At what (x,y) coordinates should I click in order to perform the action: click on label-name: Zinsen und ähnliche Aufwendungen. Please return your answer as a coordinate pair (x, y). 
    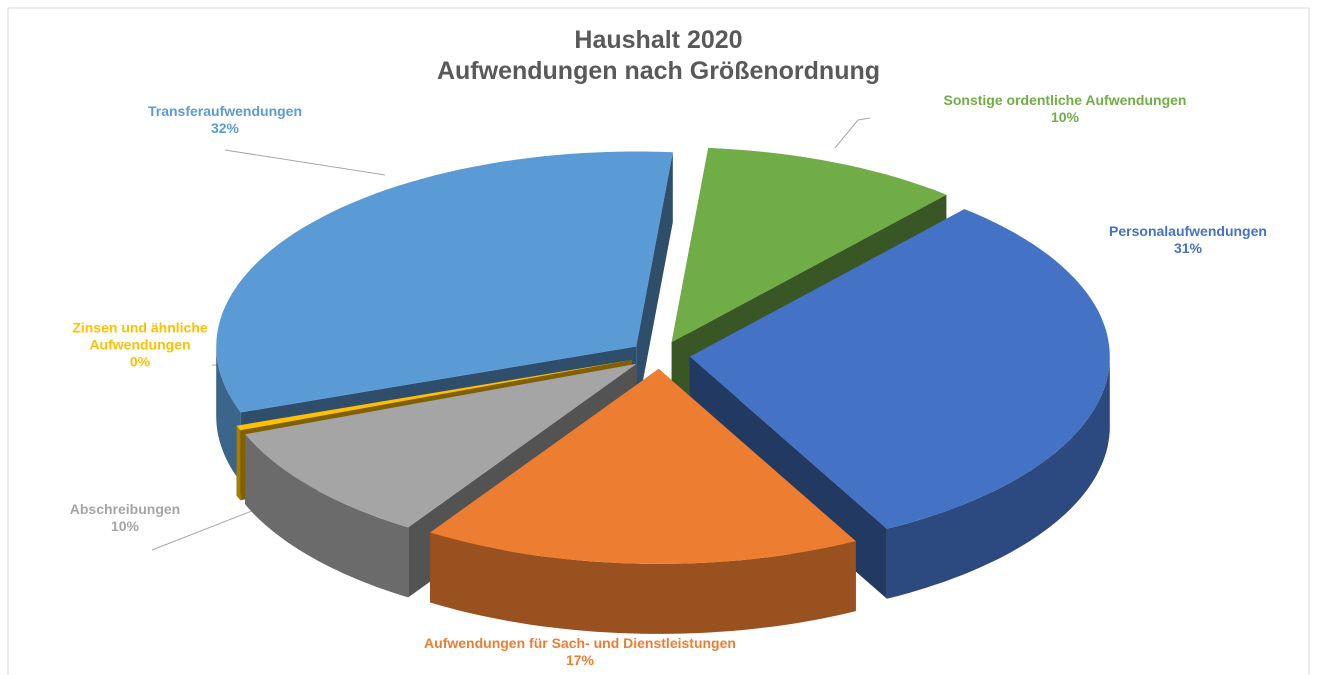
    Looking at the image, I should click on (140, 336).